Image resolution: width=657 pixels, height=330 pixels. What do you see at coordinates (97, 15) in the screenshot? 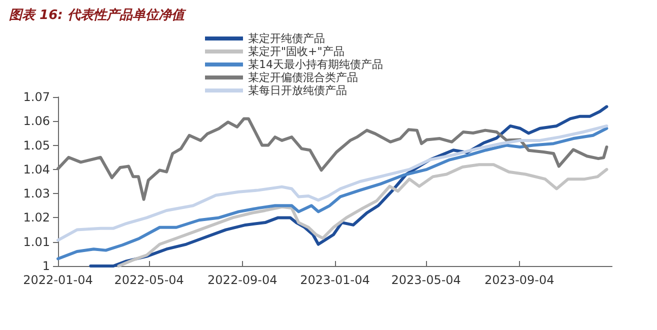
I see `chart-title: 图表 16: 代表性产品单位净值` at bounding box center [97, 15].